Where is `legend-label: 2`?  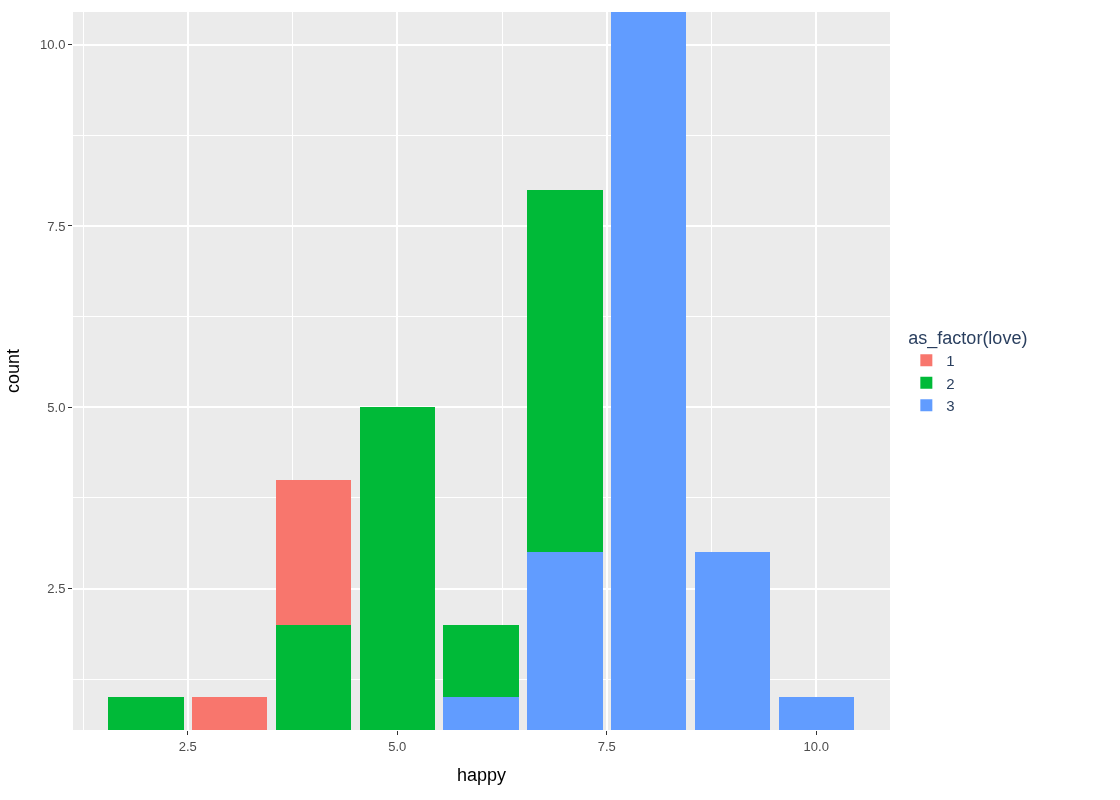
legend-label: 2 is located at coordinates (950, 383).